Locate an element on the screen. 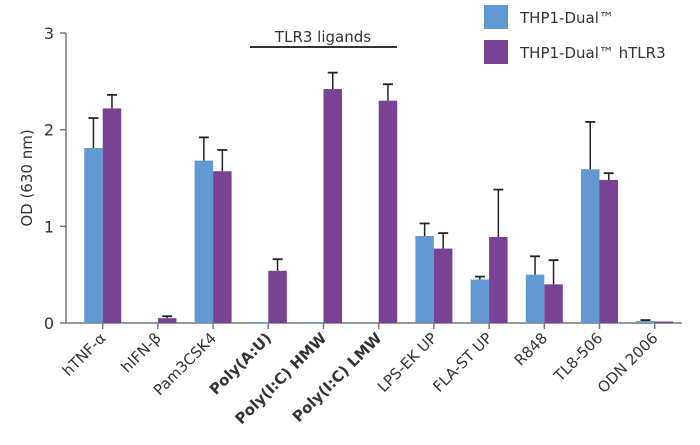  y-tick-label: 0 is located at coordinates (49, 323).